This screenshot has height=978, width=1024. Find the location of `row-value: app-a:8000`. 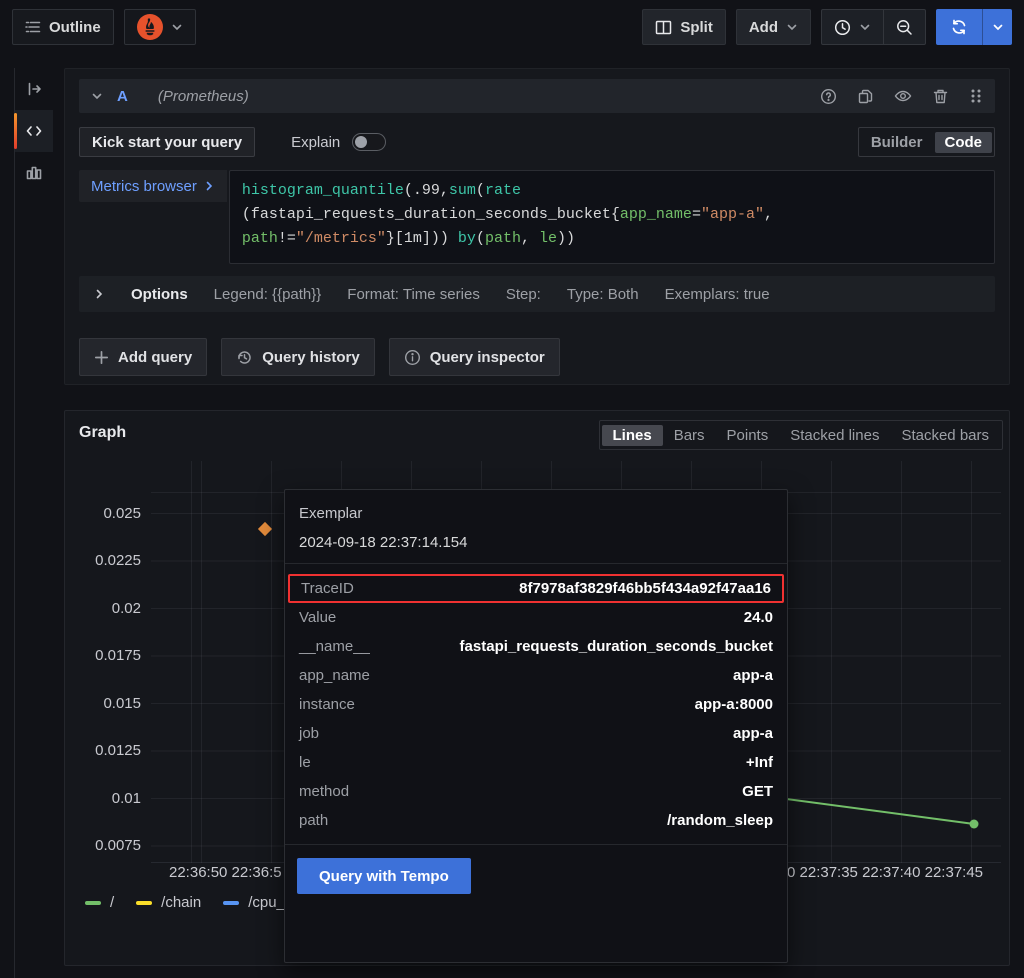

row-value: app-a:8000 is located at coordinates (733, 704).